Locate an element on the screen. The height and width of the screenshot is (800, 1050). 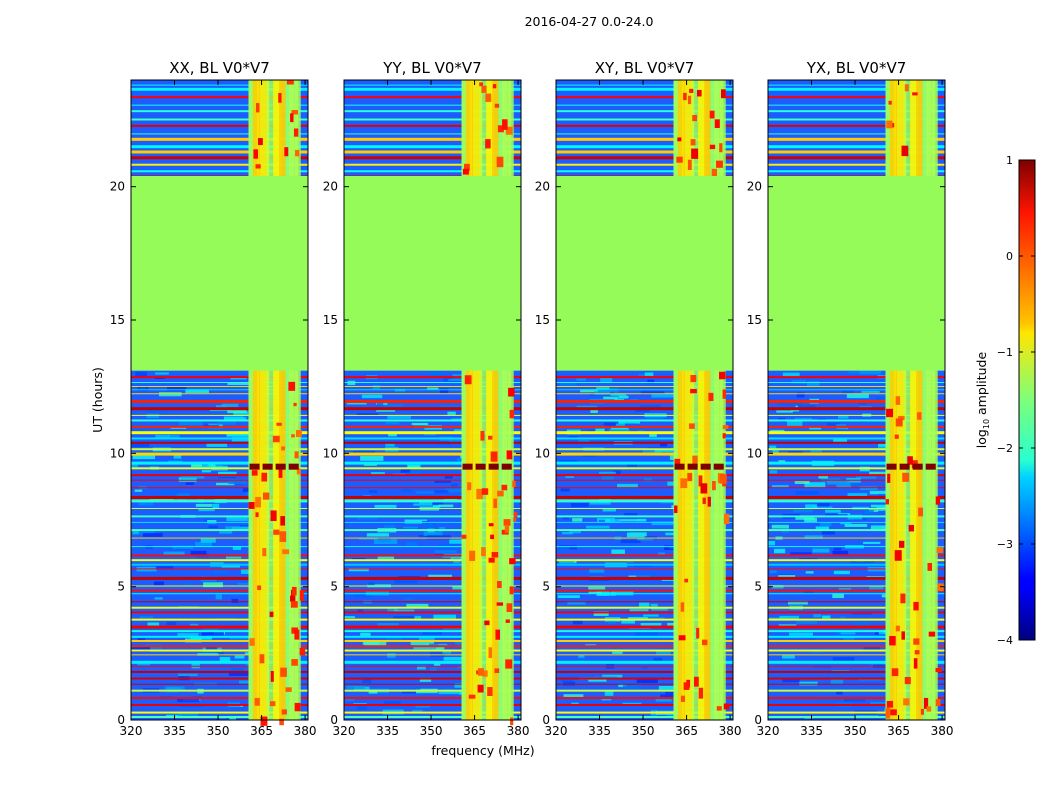
x-tick-label: 350 is located at coordinates (643, 731).